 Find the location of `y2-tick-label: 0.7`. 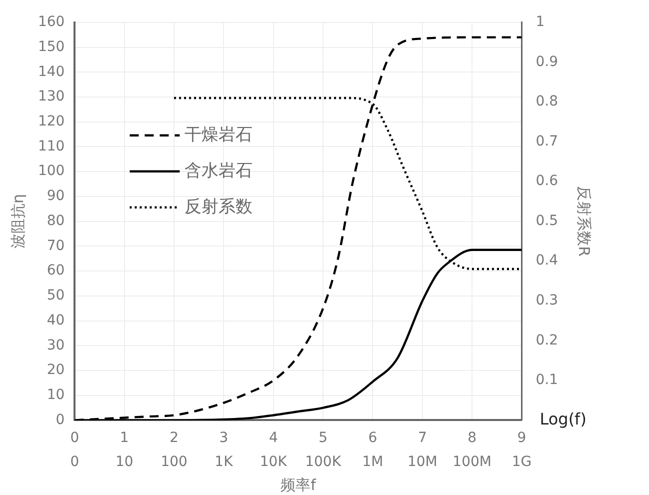

y2-tick-label: 0.7 is located at coordinates (547, 141).